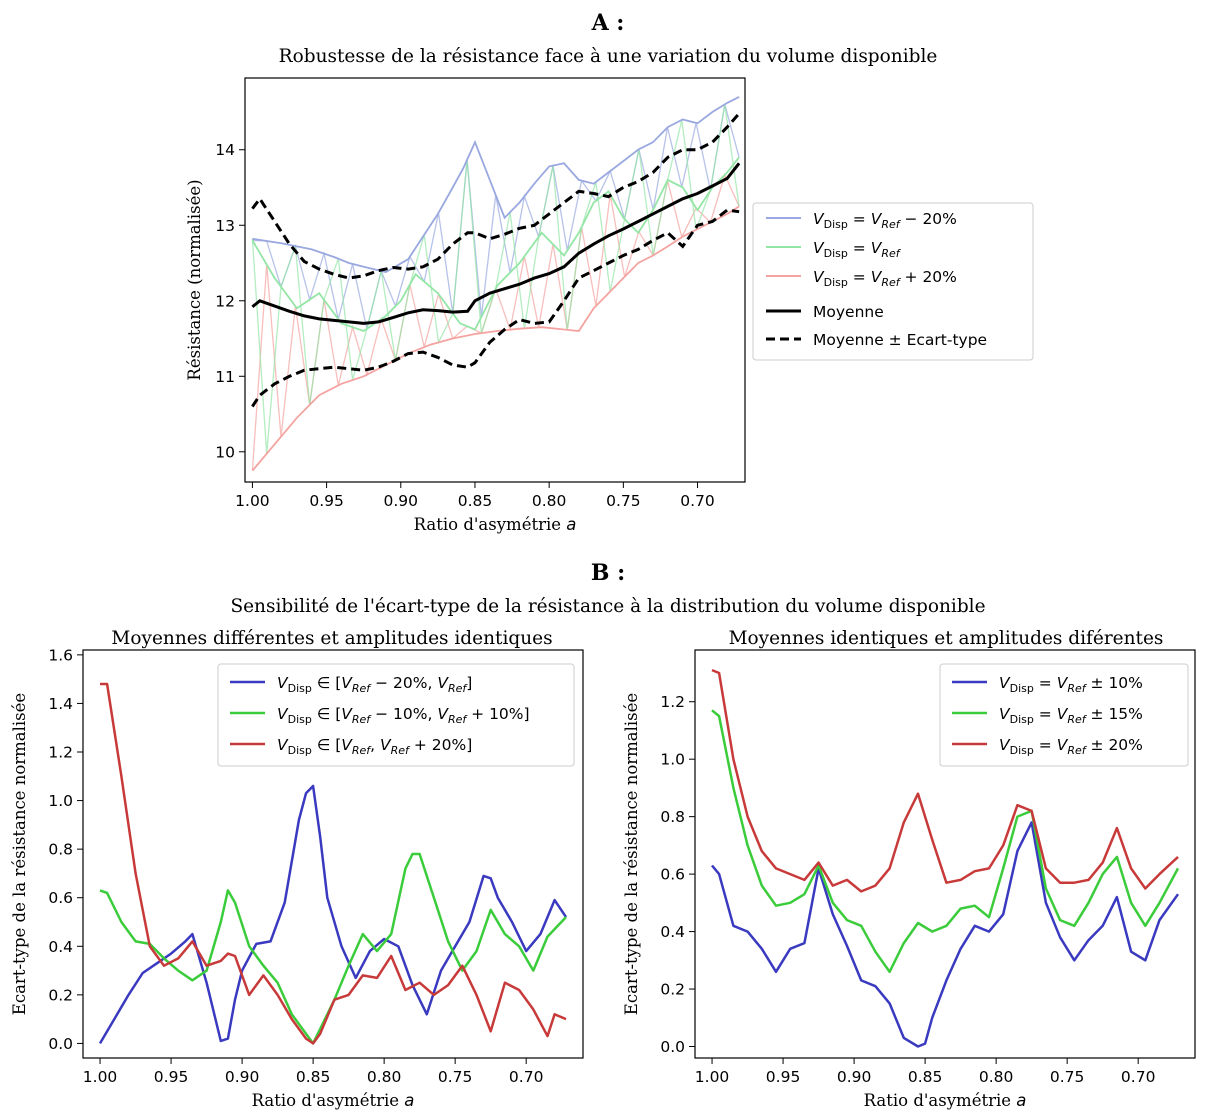 This screenshot has width=1217, height=1113. Describe the element at coordinates (60, 1044) in the screenshot. I see `y-tick-label-b-left: 0.0` at that location.